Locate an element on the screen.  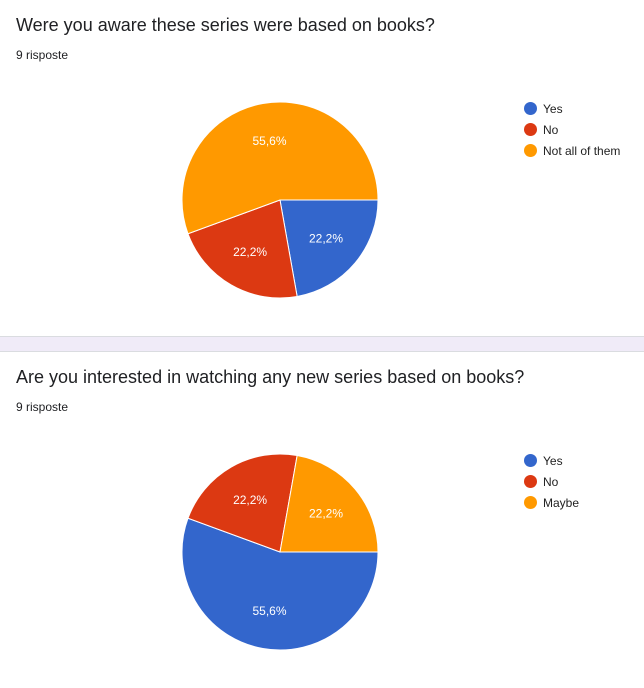
section-divider is located at coordinates (322, 344).